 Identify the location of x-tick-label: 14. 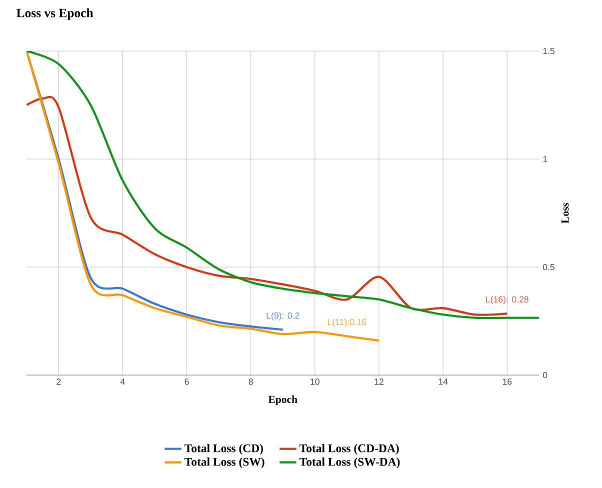
(443, 381).